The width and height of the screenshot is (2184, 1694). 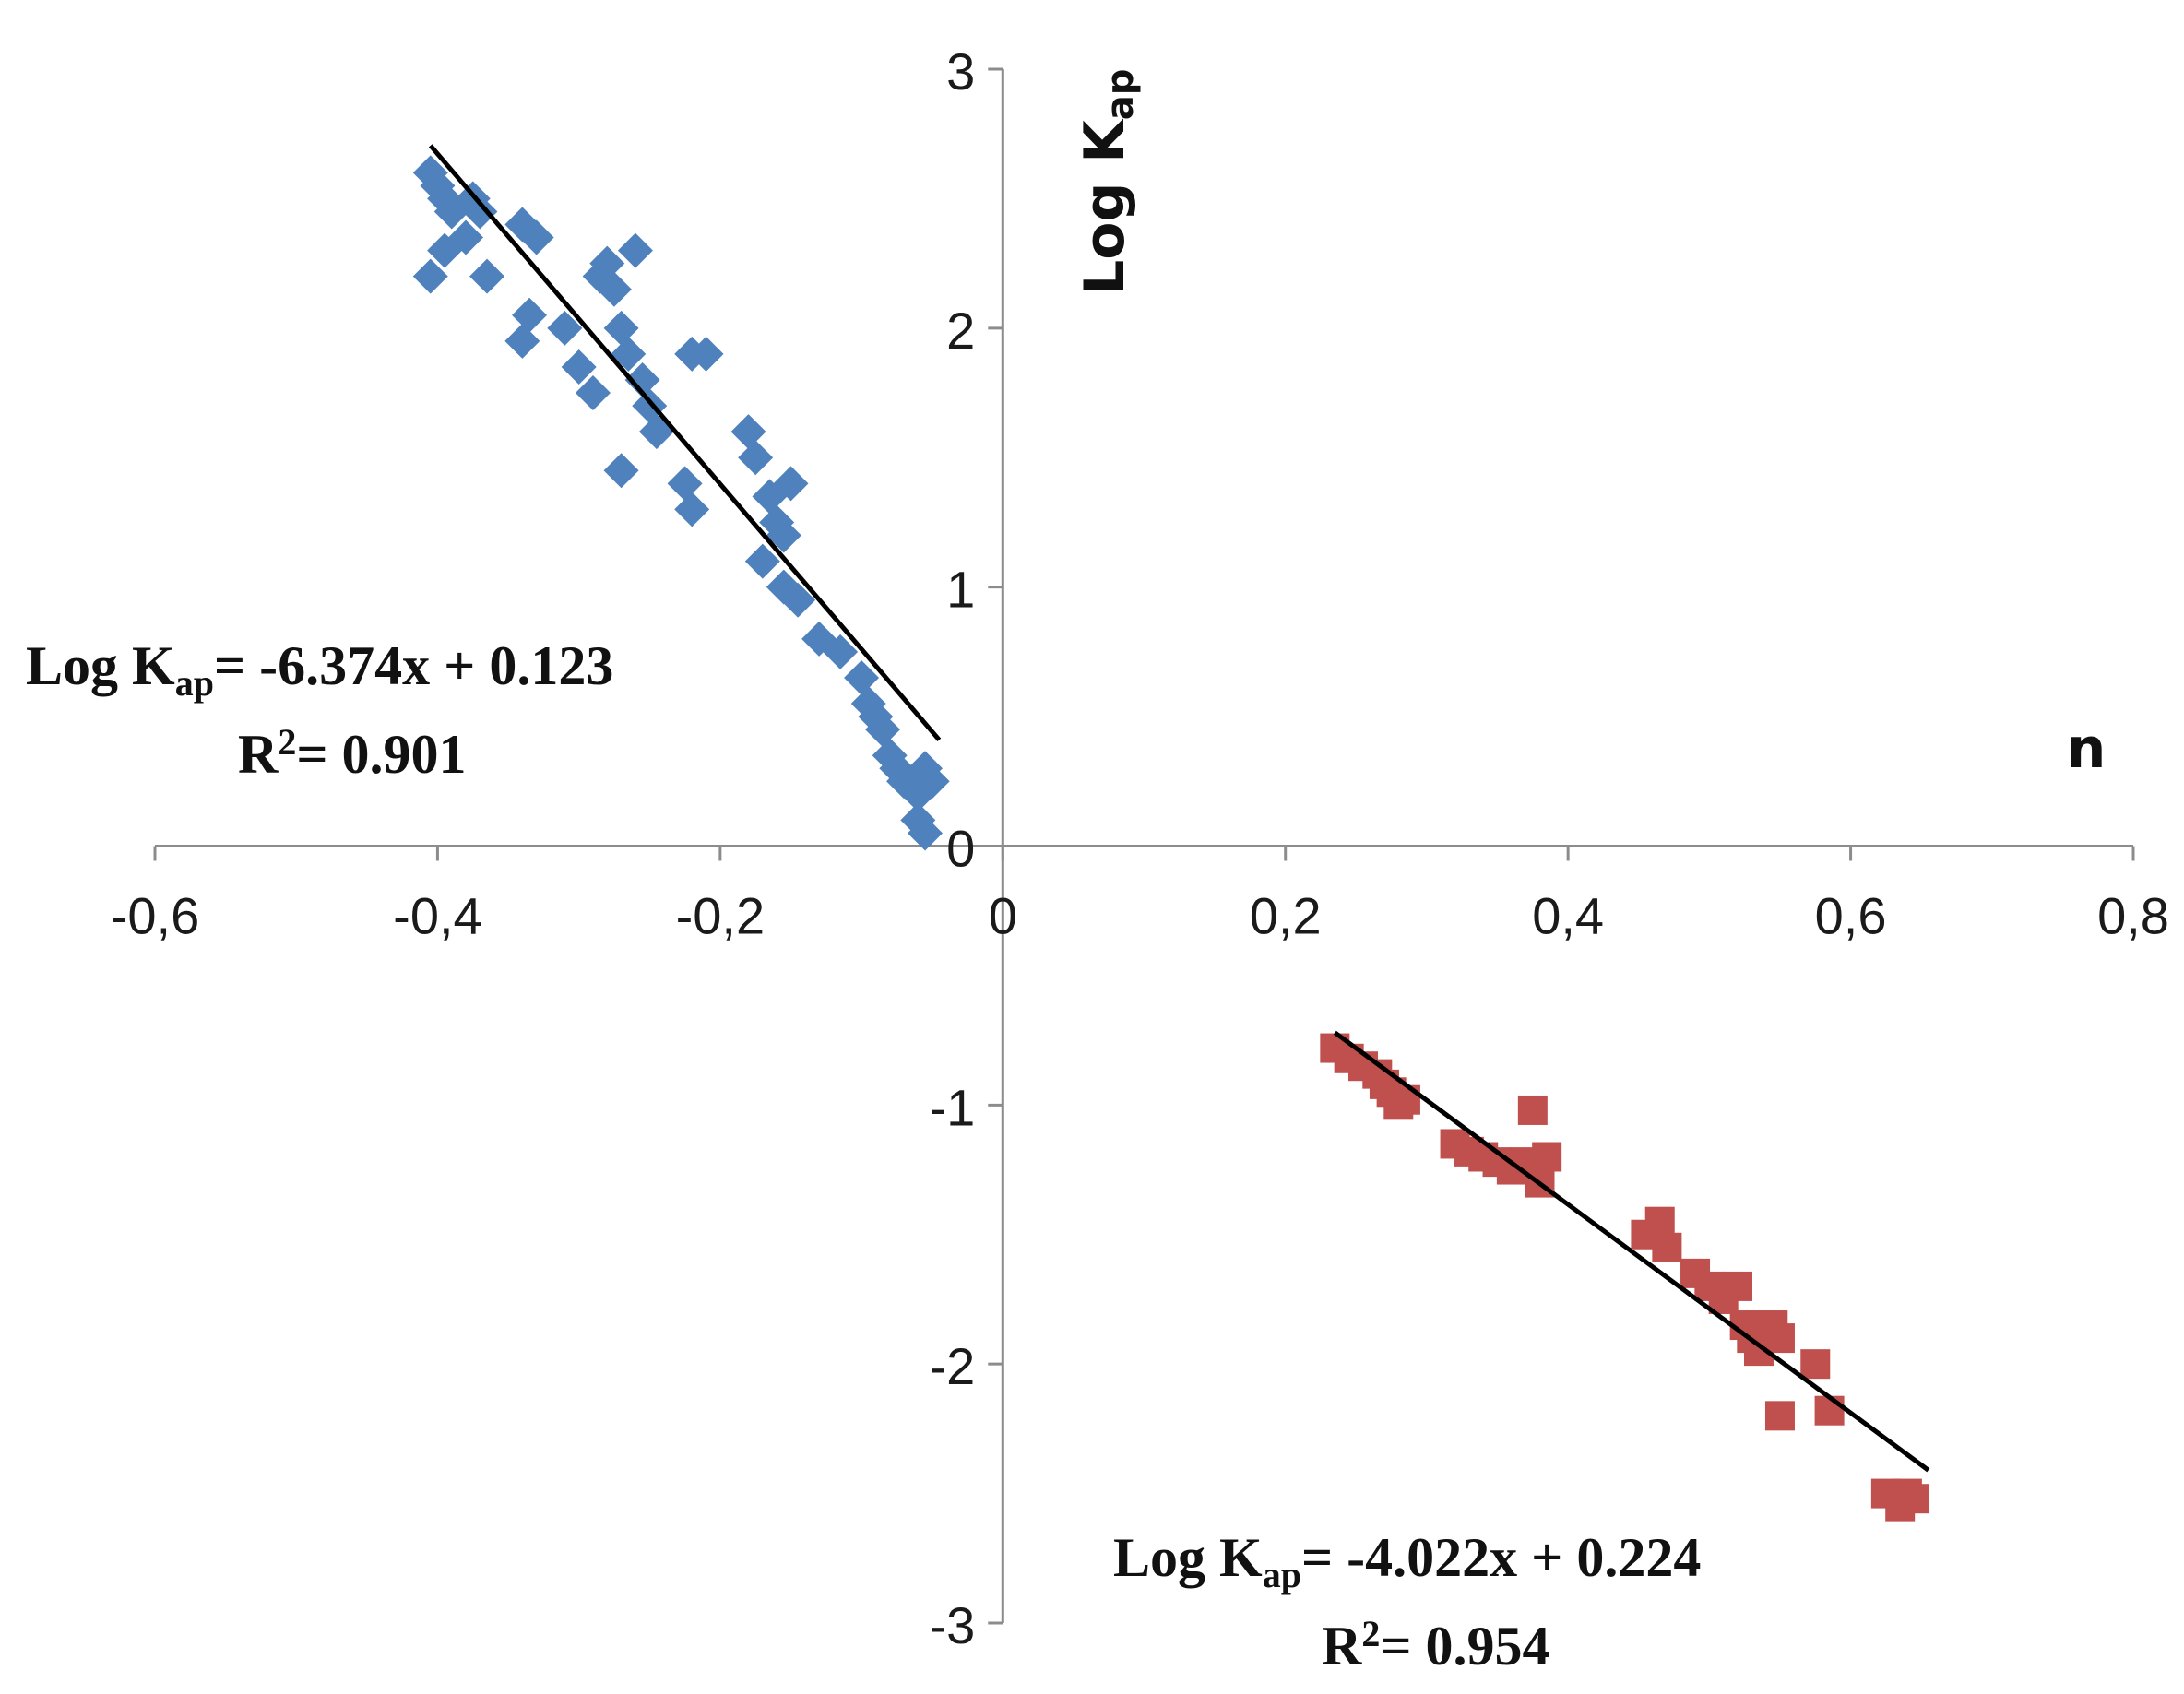 What do you see at coordinates (952, 1366) in the screenshot?
I see `y-tick-label: -2` at bounding box center [952, 1366].